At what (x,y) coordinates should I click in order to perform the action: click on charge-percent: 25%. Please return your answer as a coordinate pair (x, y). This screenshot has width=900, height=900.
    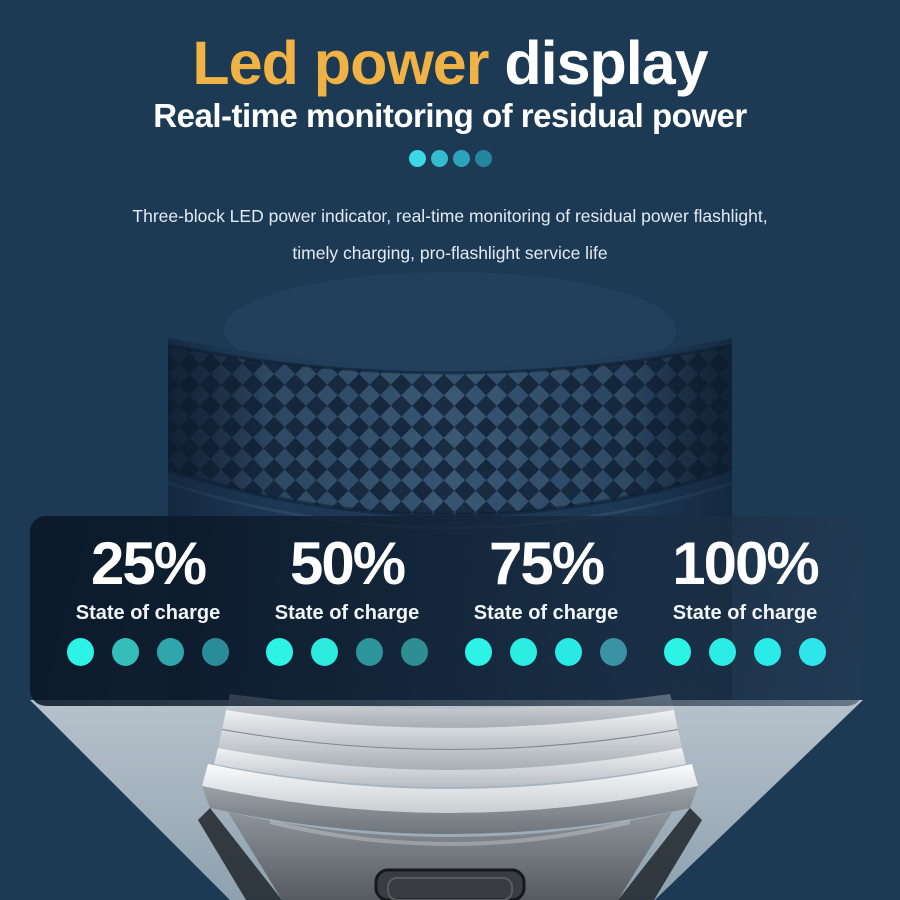
    Looking at the image, I should click on (148, 563).